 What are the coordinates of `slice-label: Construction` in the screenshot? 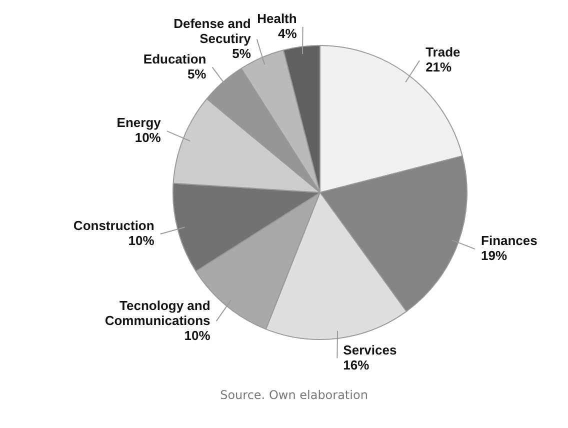 It's located at (113, 226).